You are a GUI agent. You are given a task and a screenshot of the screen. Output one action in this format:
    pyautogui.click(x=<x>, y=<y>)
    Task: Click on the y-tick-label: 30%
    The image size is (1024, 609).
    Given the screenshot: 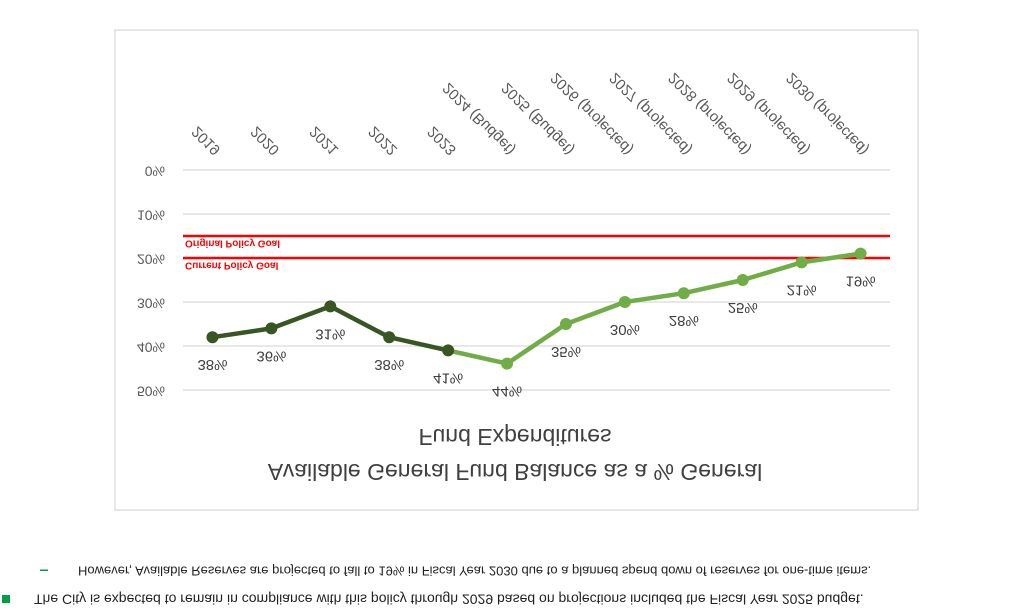 What is the action you would take?
    pyautogui.click(x=151, y=303)
    